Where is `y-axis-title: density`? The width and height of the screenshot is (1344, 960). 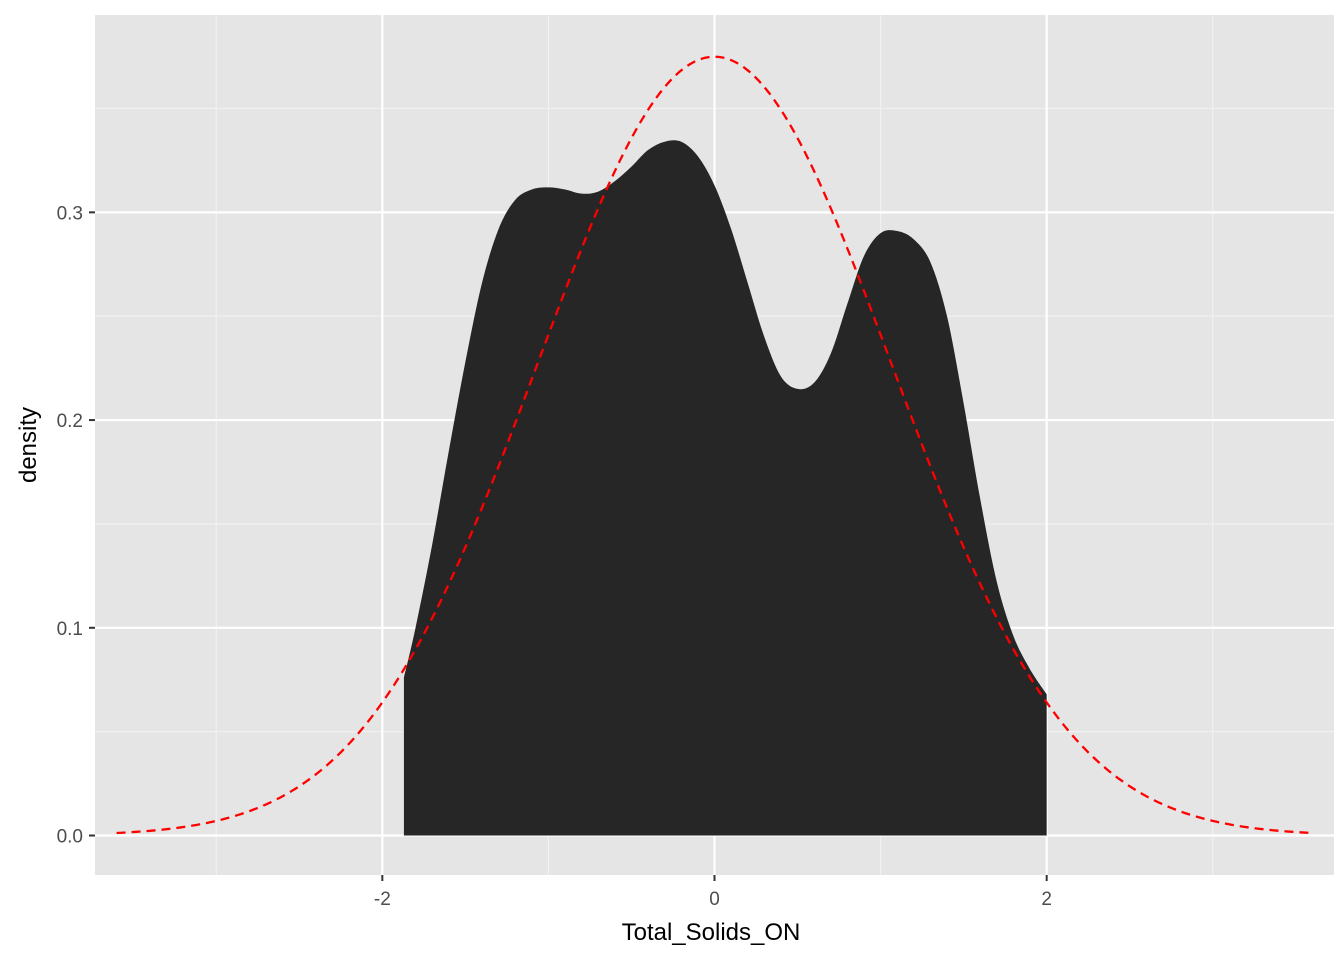 y-axis-title: density is located at coordinates (28, 445).